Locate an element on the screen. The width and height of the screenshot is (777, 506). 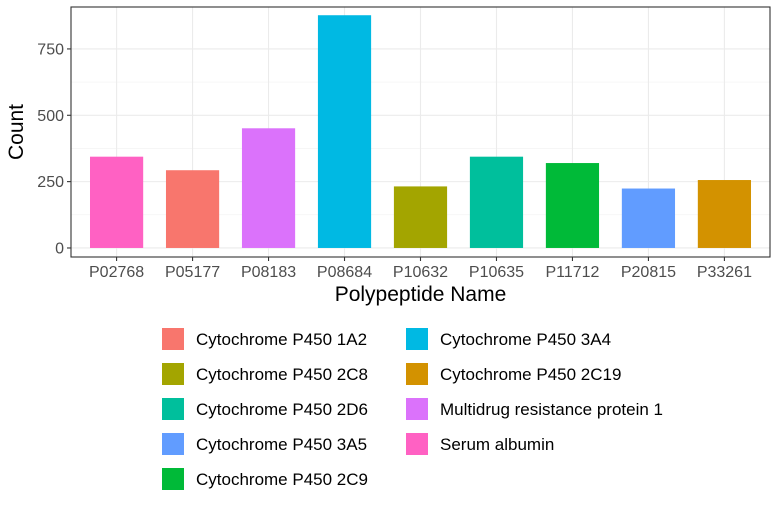
bar-P20815 is located at coordinates (648, 218).